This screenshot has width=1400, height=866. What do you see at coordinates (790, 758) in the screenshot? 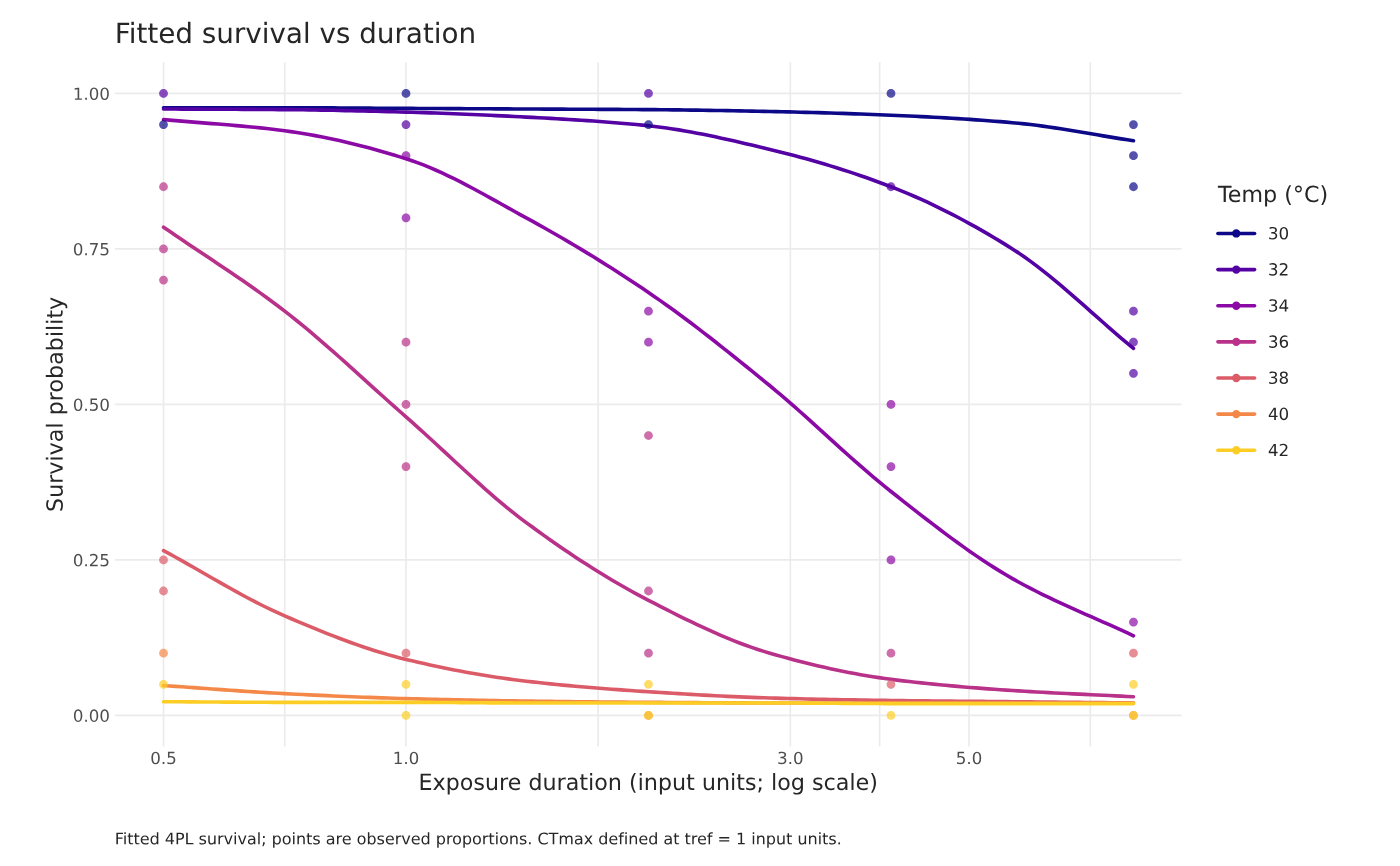
I see `x-tick-label: 3.0` at bounding box center [790, 758].